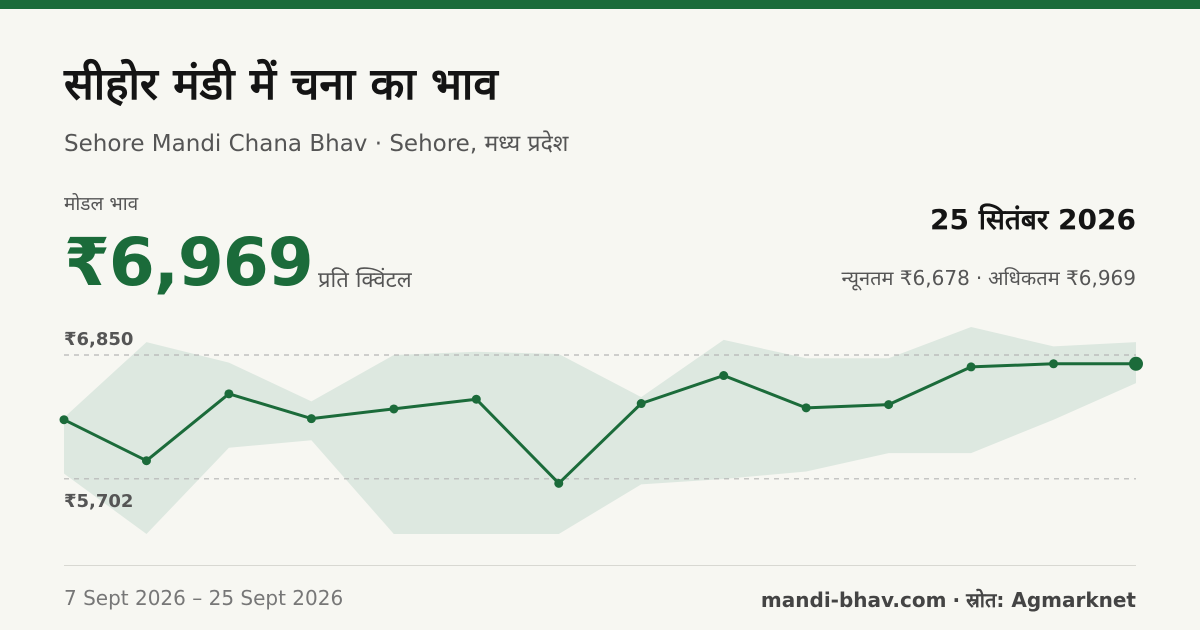 This screenshot has width=1200, height=630. Describe the element at coordinates (204, 598) in the screenshot. I see `date-range: 7 Sept 2026 – 25 Sept 2026` at that location.